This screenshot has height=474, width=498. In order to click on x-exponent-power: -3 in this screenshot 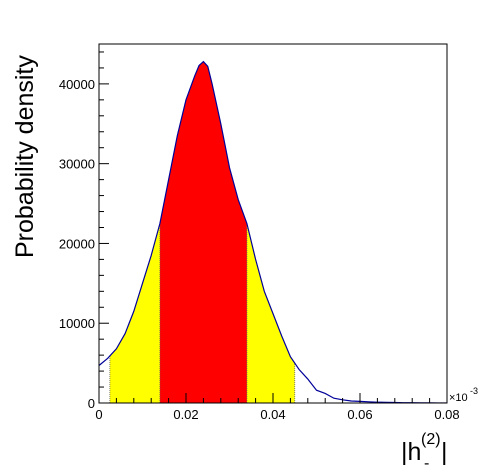, I will do `click(474, 391)`.